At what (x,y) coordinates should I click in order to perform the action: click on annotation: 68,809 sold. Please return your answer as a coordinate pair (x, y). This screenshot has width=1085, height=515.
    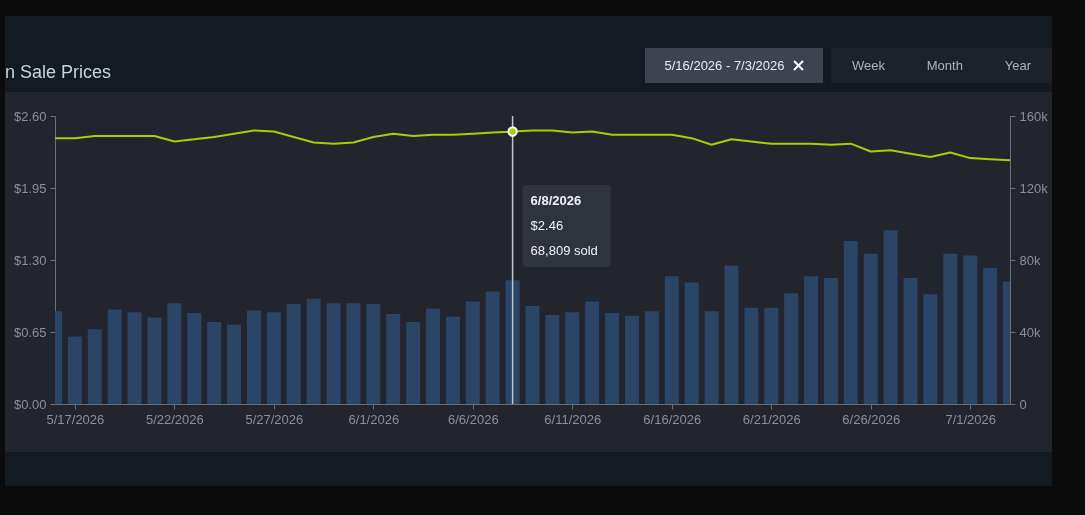
    Looking at the image, I should click on (564, 250).